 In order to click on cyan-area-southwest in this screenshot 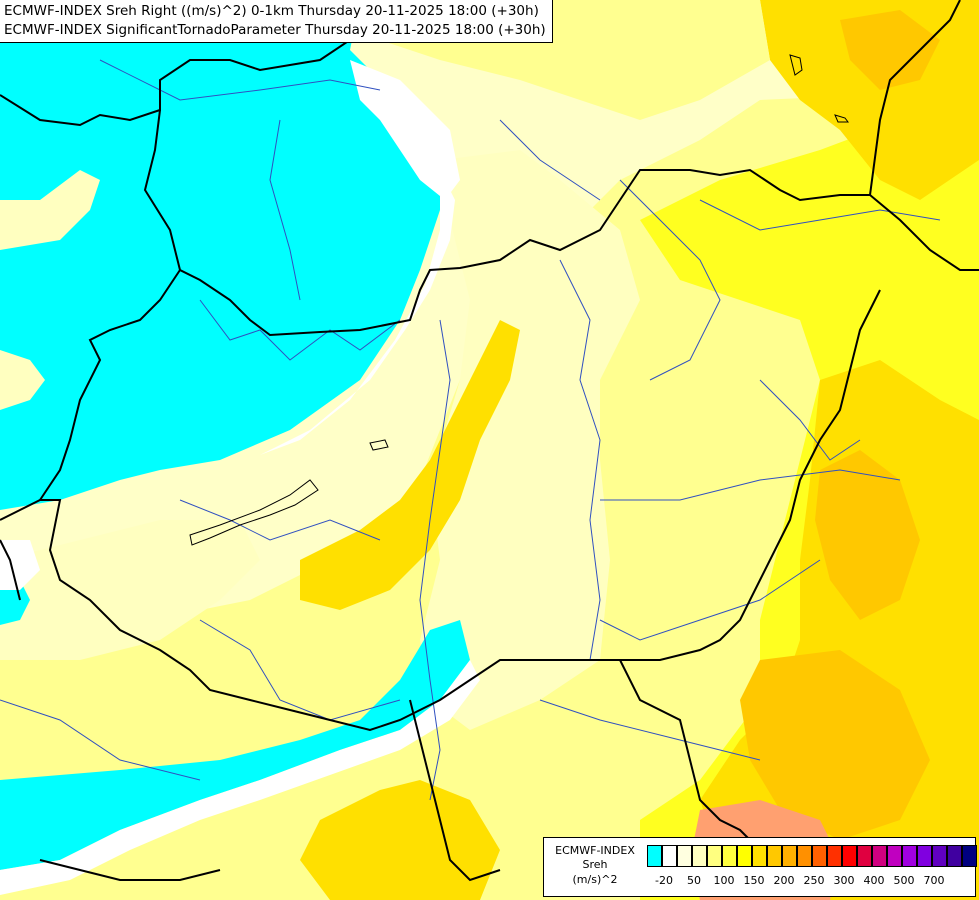, I will do `click(235, 745)`.